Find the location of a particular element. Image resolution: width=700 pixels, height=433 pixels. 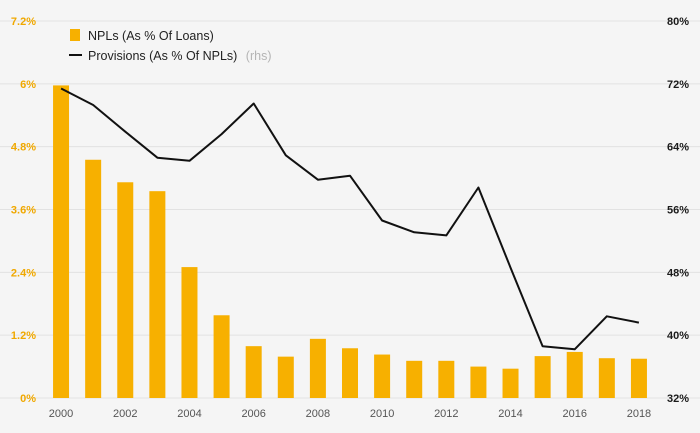

bar-npl-2010 is located at coordinates (382, 376).